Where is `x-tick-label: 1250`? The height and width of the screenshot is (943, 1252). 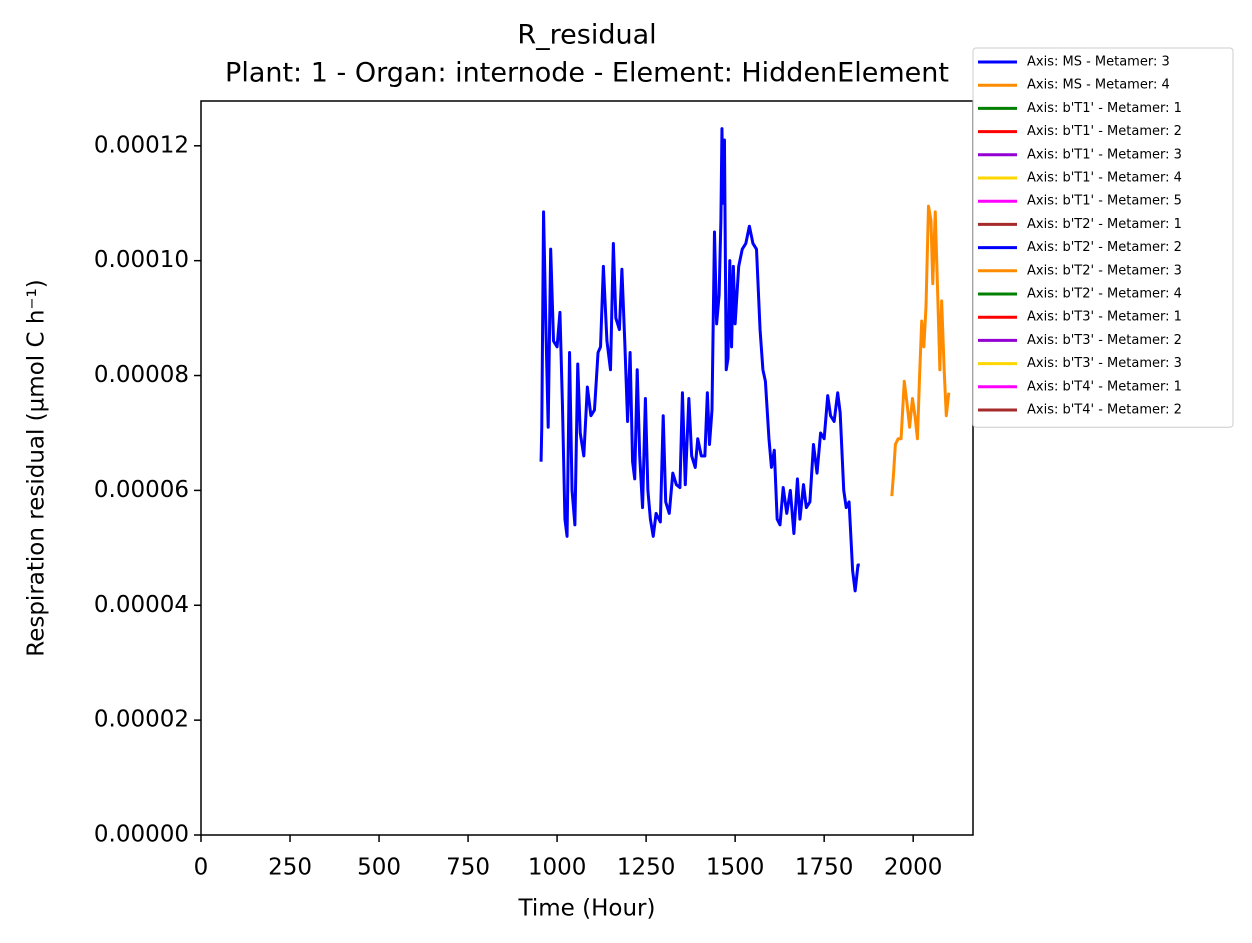
x-tick-label: 1250 is located at coordinates (646, 868).